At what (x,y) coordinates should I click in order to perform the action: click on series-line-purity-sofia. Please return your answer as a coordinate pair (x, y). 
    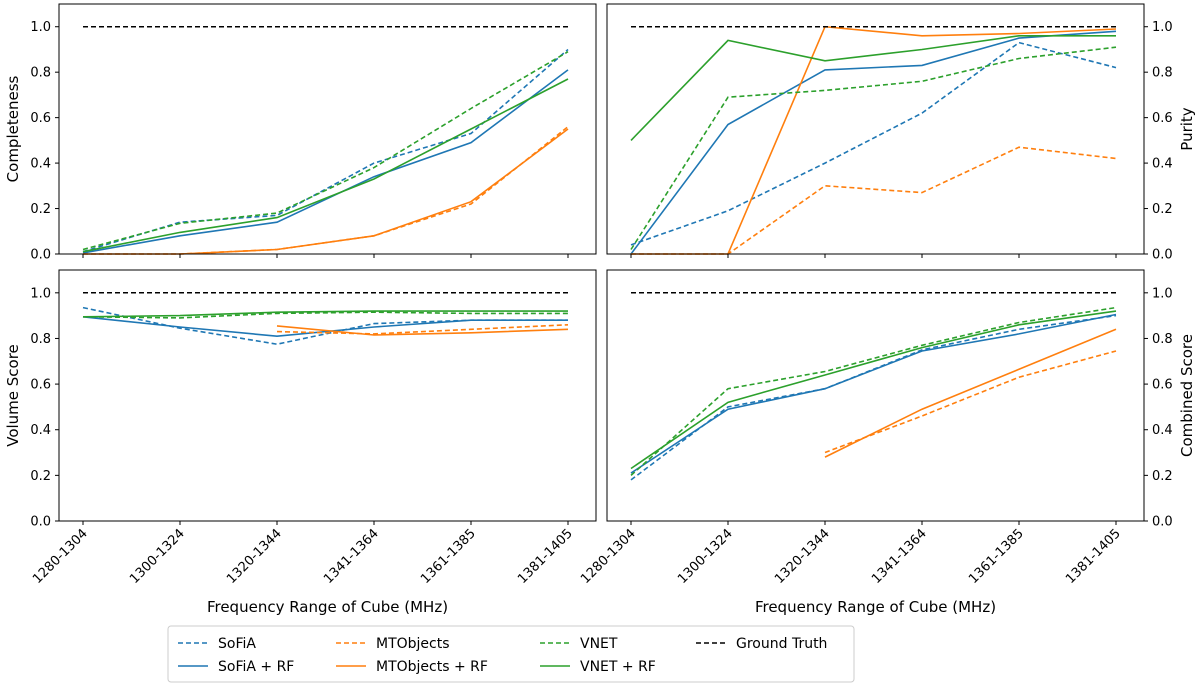
    Looking at the image, I should click on (873, 143).